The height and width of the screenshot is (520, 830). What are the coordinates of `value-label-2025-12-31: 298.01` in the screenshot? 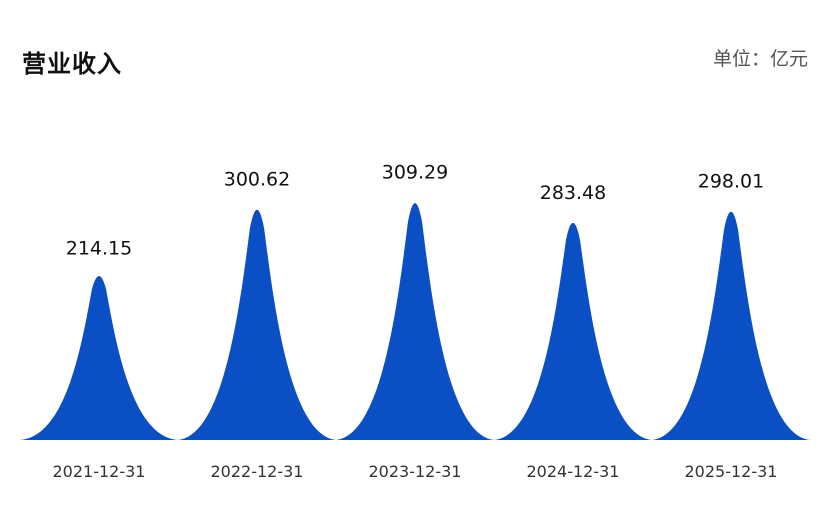 It's located at (731, 182).